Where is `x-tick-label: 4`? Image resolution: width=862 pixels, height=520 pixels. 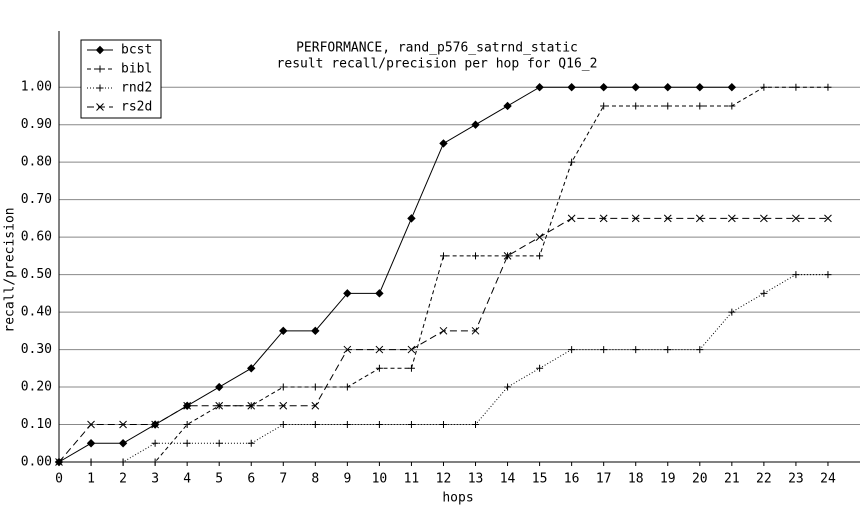
x-tick-label: 4 is located at coordinates (187, 479).